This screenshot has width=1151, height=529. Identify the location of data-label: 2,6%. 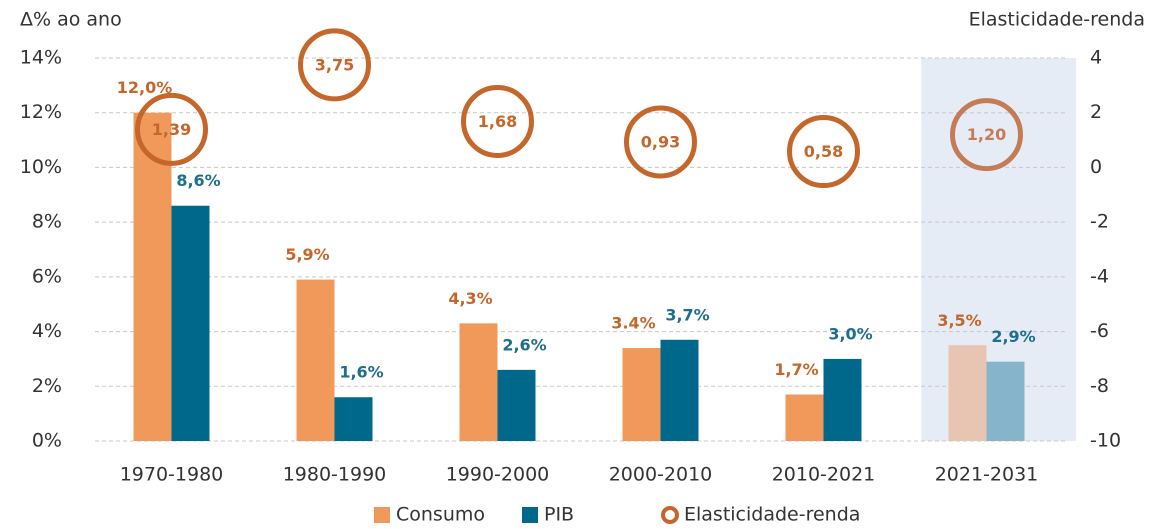
(524, 344).